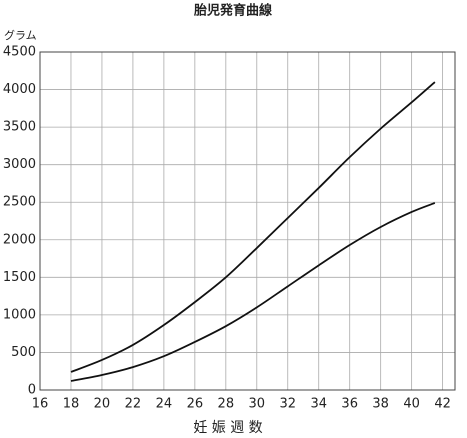 The image size is (467, 438). What do you see at coordinates (19, 314) in the screenshot?
I see `y-tick-label: 1000` at bounding box center [19, 314].